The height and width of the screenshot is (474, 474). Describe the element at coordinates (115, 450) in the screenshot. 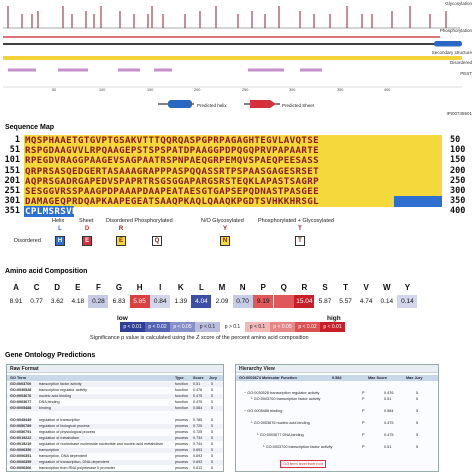

I see `raw-table-row: GO:0006350 transcription process 0.693 5` at that location.